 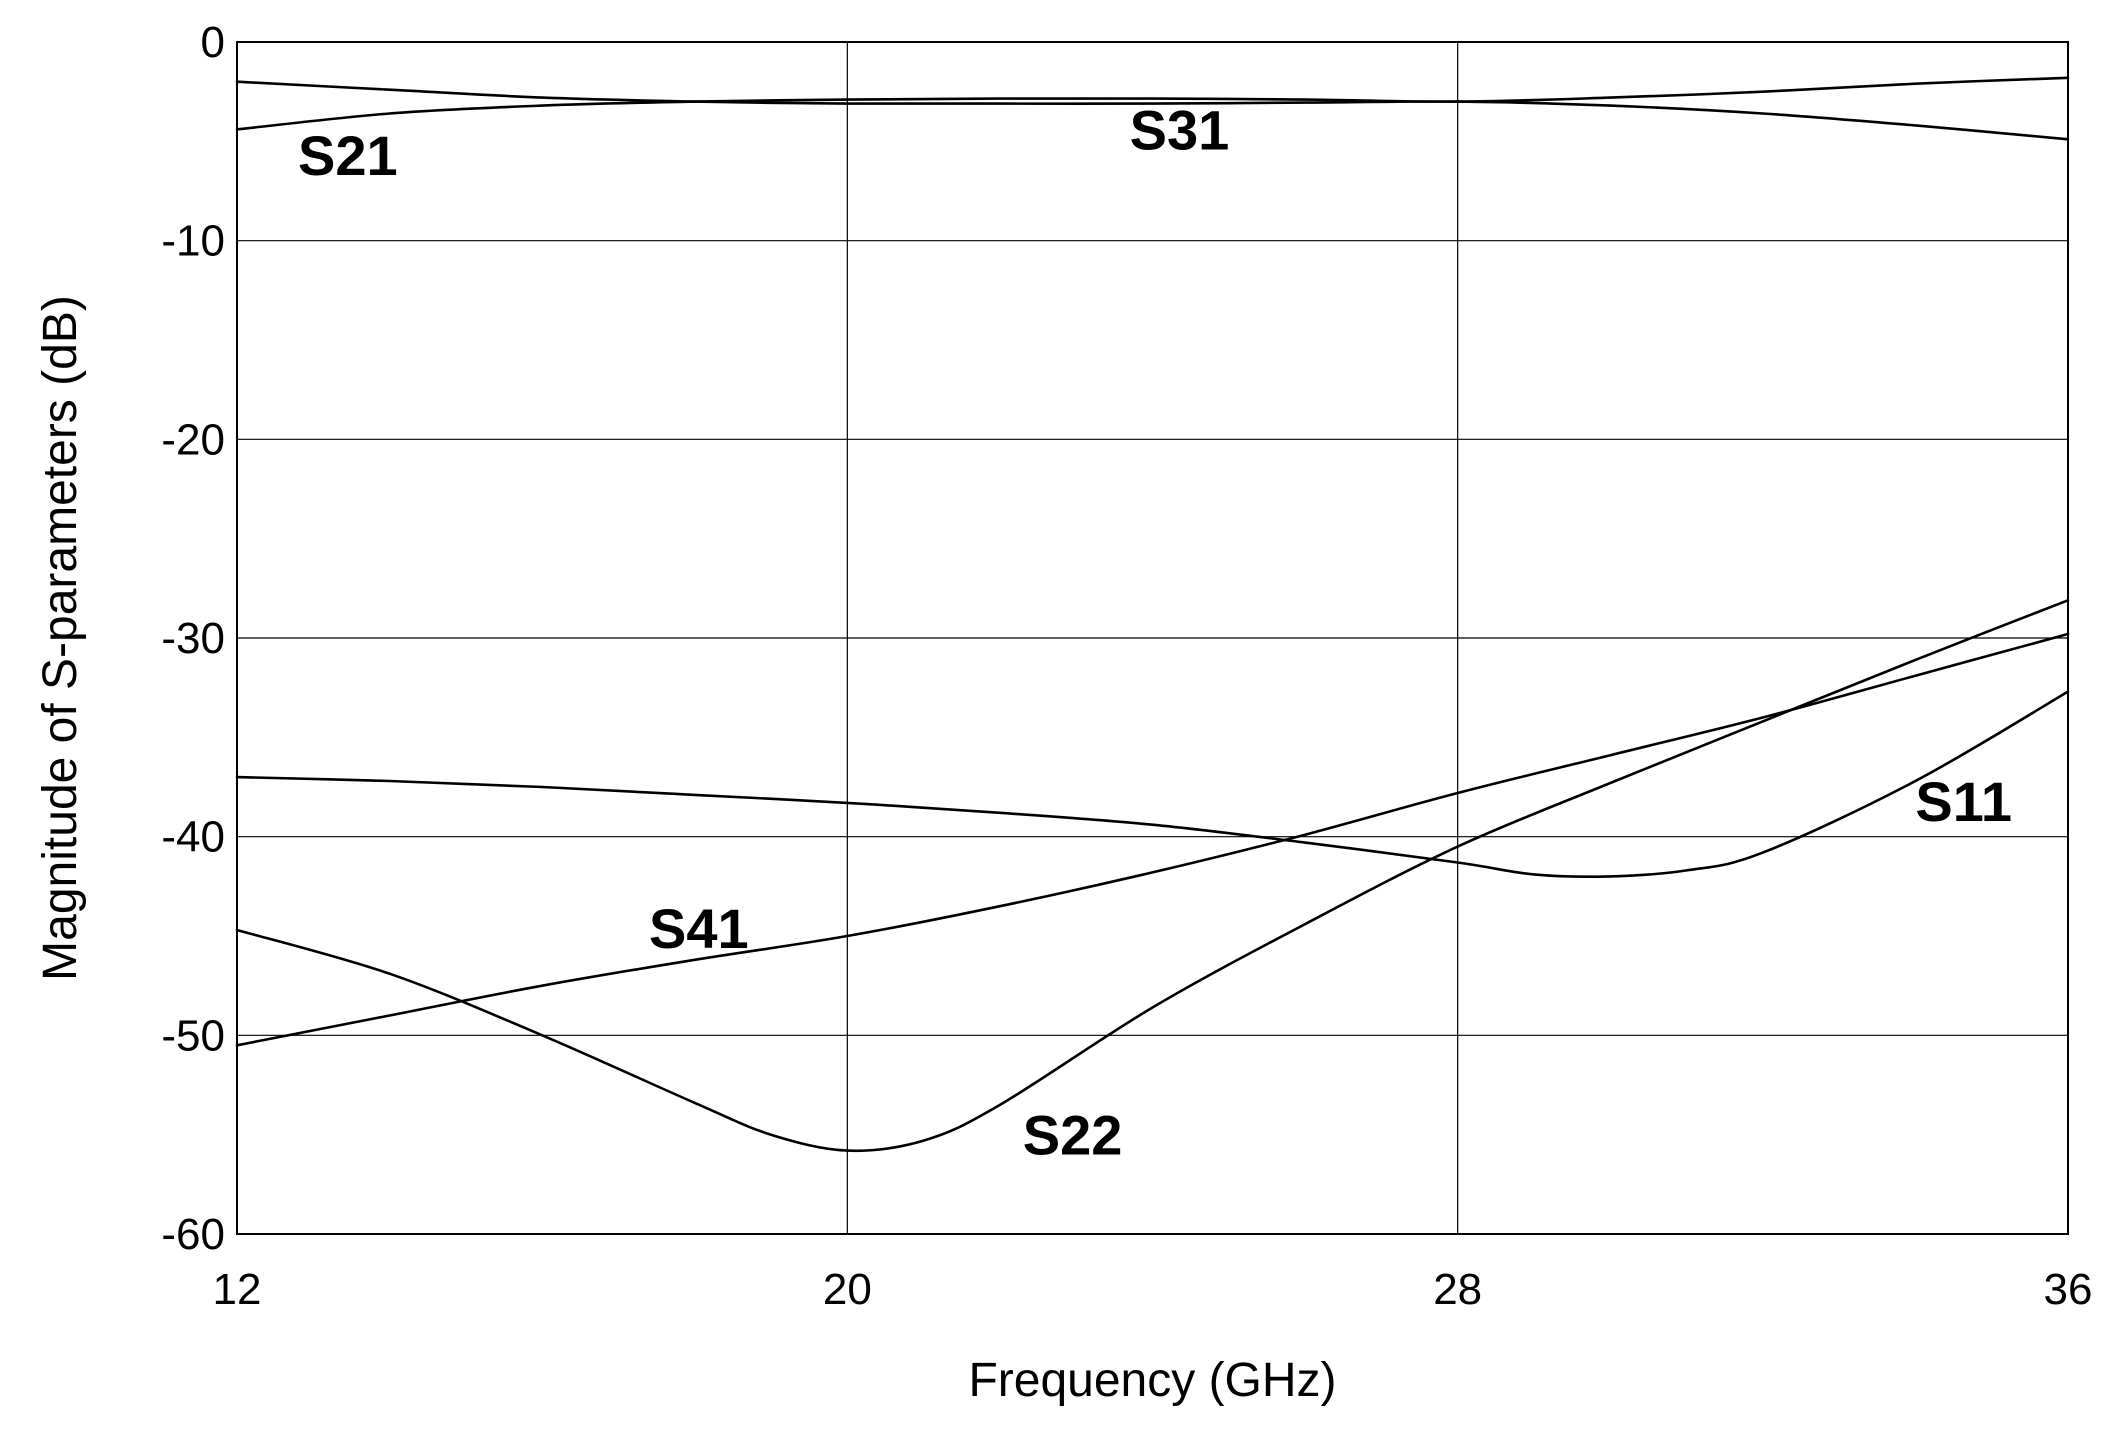 What do you see at coordinates (193, 241) in the screenshot?
I see `y-tick-label-10: -10` at bounding box center [193, 241].